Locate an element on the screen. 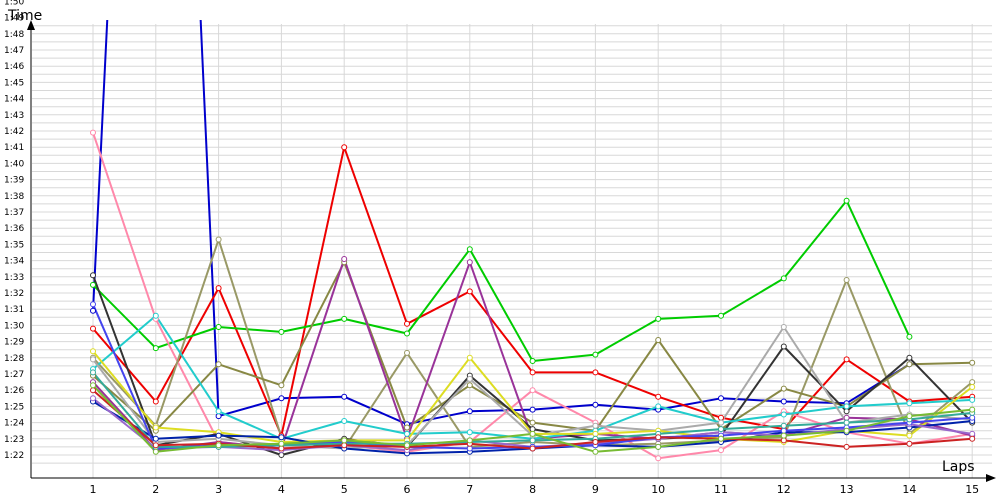 The height and width of the screenshot is (504, 1000). y-tick-label: 1:24 is located at coordinates (14, 424).